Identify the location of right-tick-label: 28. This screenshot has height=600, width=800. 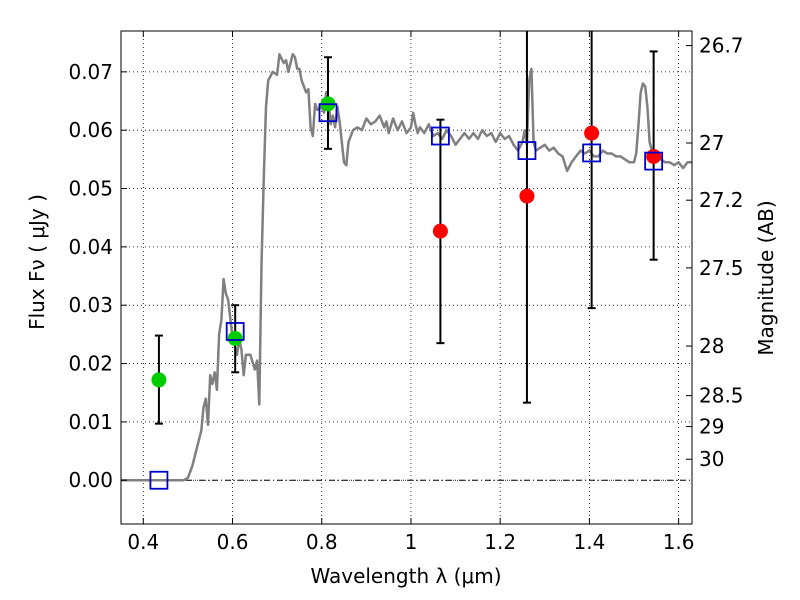
(711, 346).